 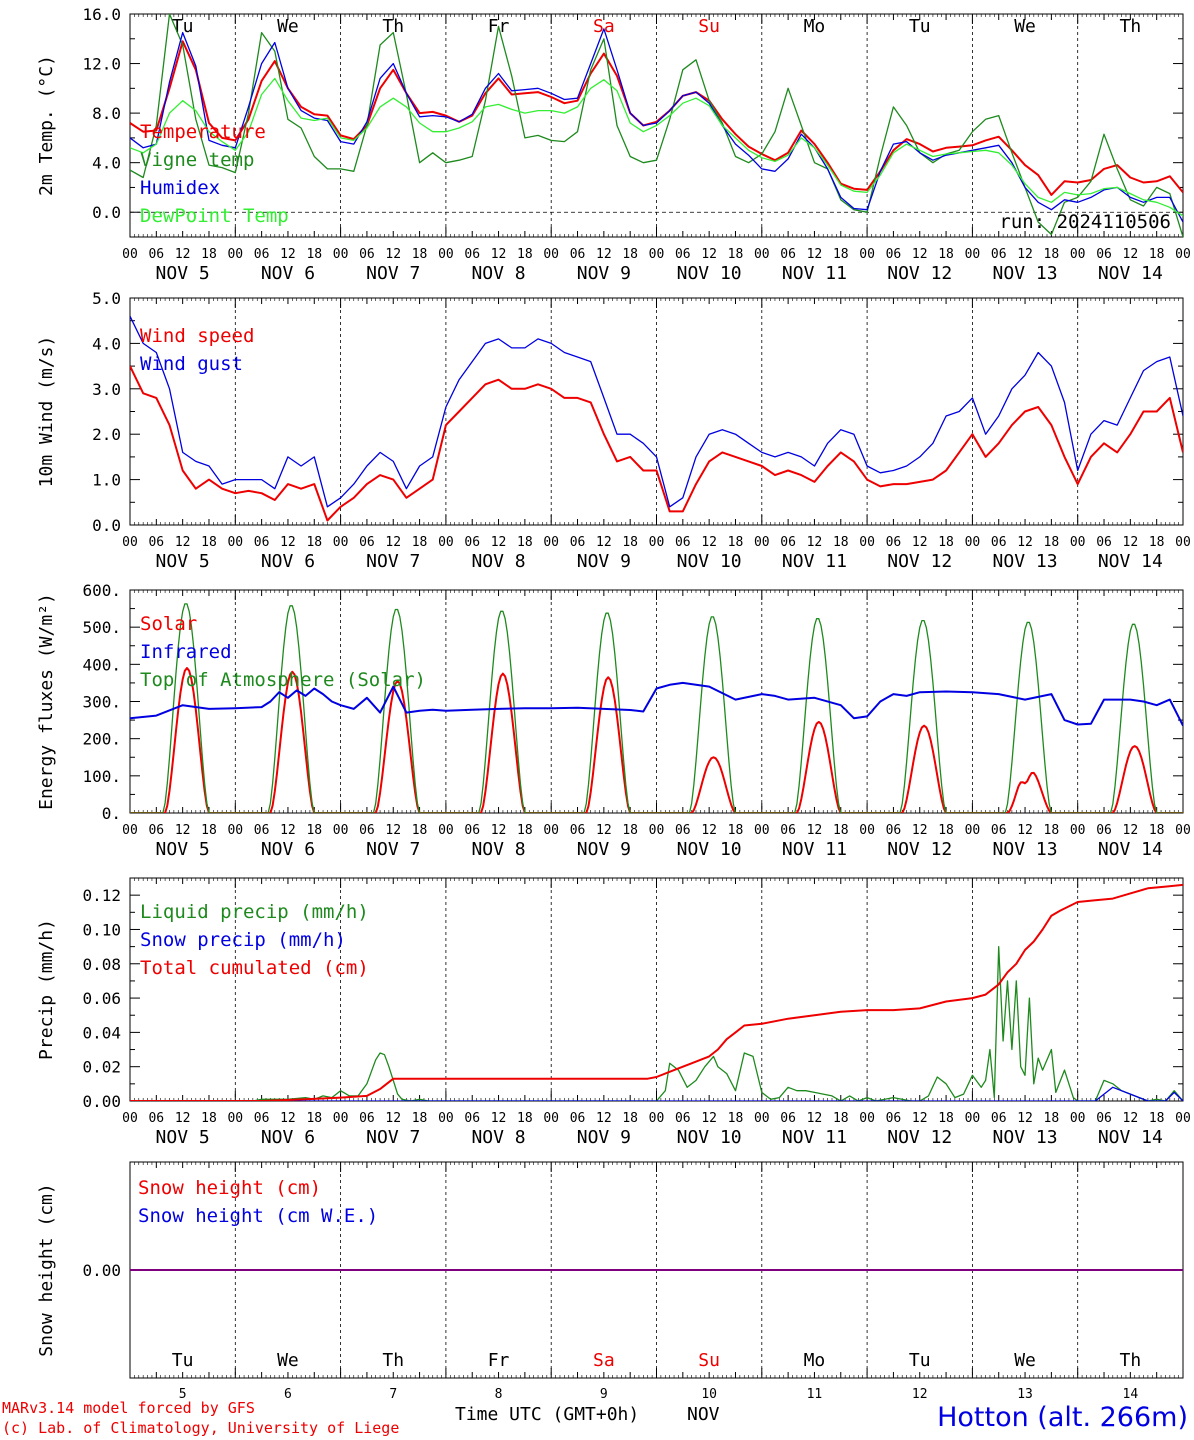 I want to click on date-label: NOV 9, so click(x=604, y=561).